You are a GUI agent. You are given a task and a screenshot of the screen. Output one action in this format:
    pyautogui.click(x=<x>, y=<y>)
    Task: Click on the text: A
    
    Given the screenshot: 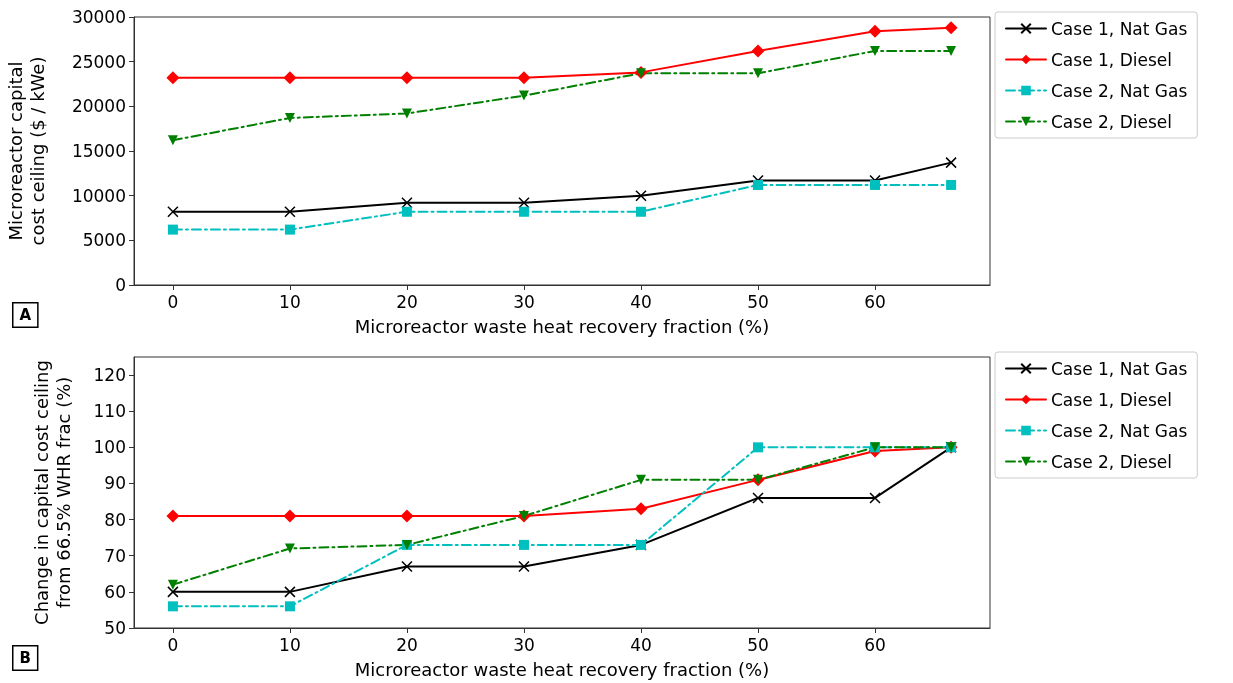 What is the action you would take?
    pyautogui.click(x=25, y=315)
    